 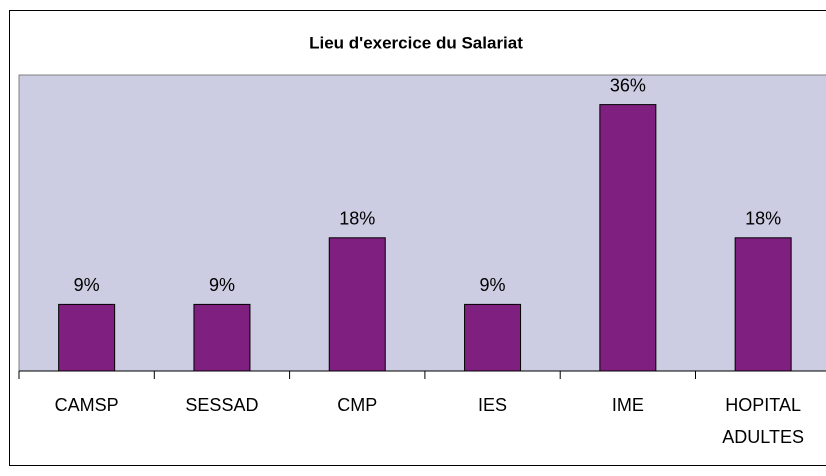 I want to click on chart-title: Lieu d'exercice du Salariat, so click(x=416, y=42).